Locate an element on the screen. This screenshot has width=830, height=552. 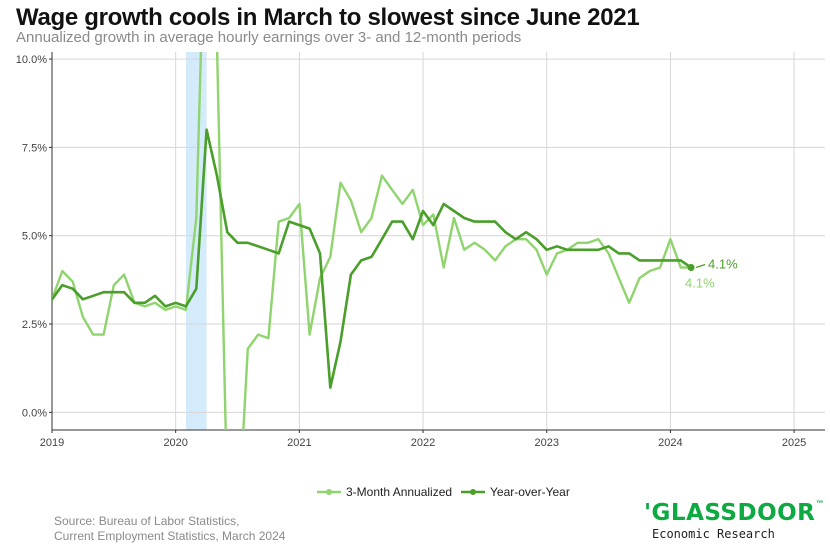
chart-legend: 3-Month Annualized Year-over-Year is located at coordinates (415, 494).